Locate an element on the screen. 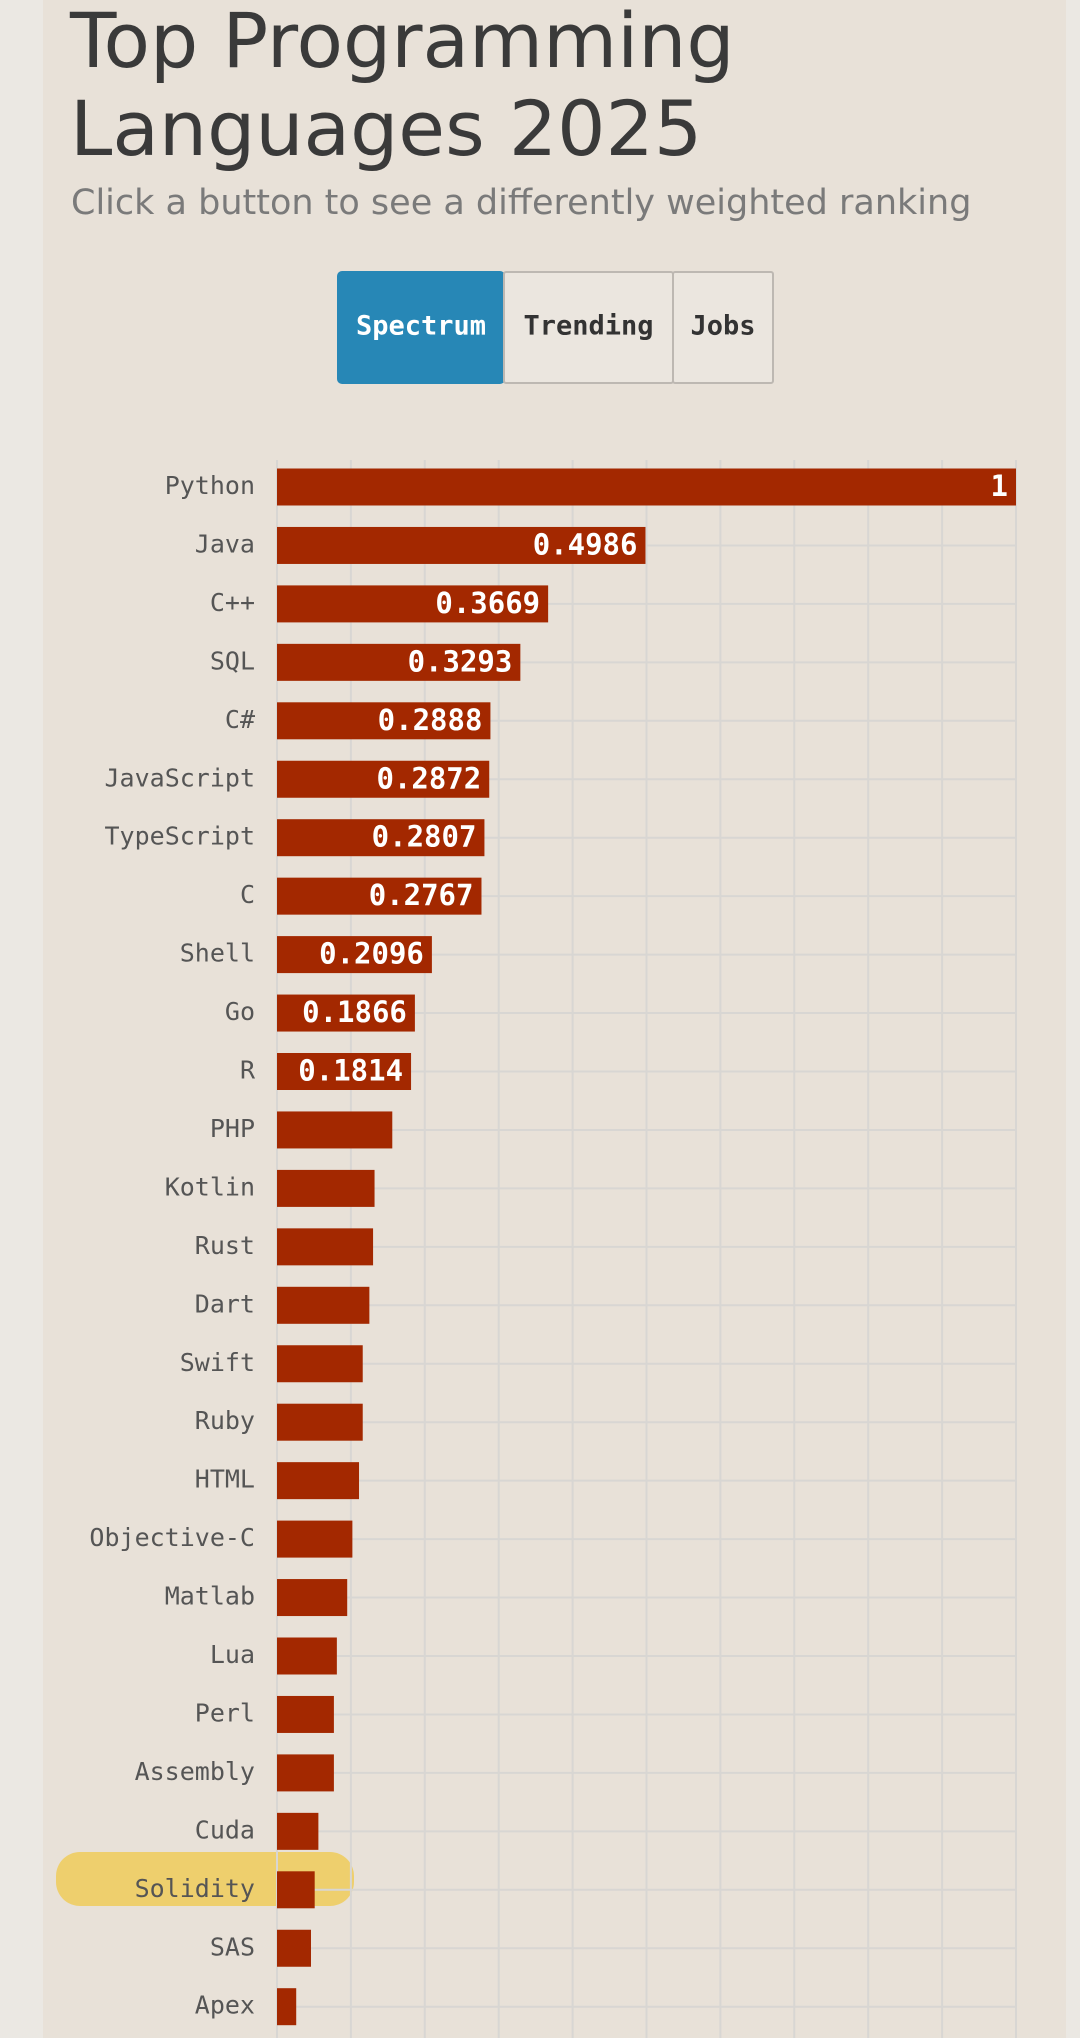  category-label: Matlab is located at coordinates (210, 1596).